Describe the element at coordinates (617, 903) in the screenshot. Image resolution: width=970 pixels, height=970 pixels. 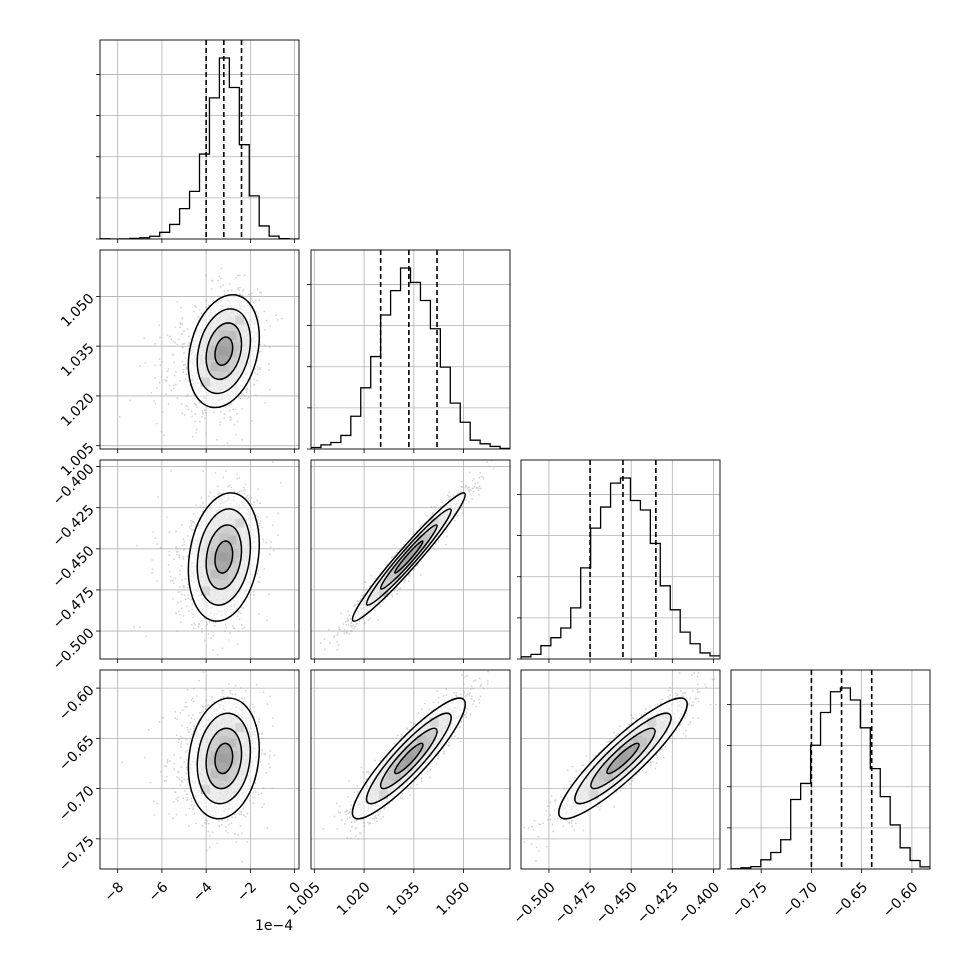
I see `x-tick-label: −0.450` at that location.